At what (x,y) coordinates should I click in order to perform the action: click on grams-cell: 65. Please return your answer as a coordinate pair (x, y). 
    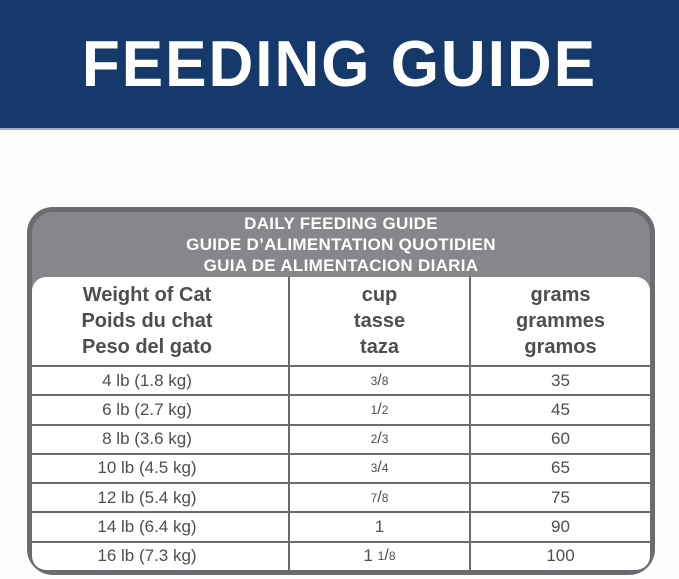
    Looking at the image, I should click on (559, 468).